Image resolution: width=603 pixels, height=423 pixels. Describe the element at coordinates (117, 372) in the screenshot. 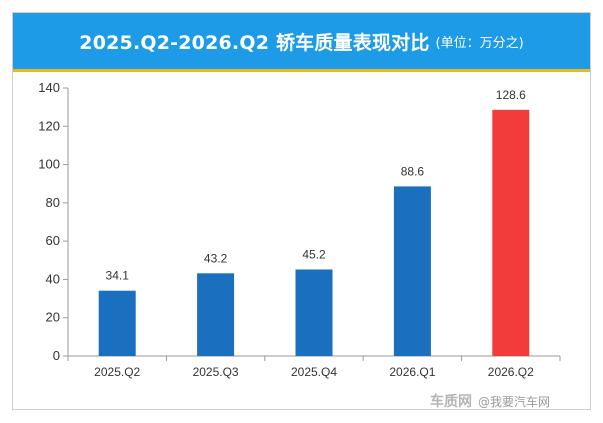

I see `x-tick-label-2025.Q2: 2025.Q2` at that location.